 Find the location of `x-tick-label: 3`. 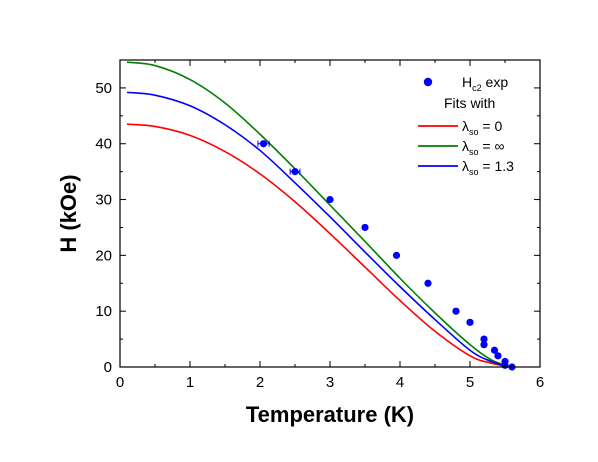

x-tick-label: 3 is located at coordinates (330, 382).